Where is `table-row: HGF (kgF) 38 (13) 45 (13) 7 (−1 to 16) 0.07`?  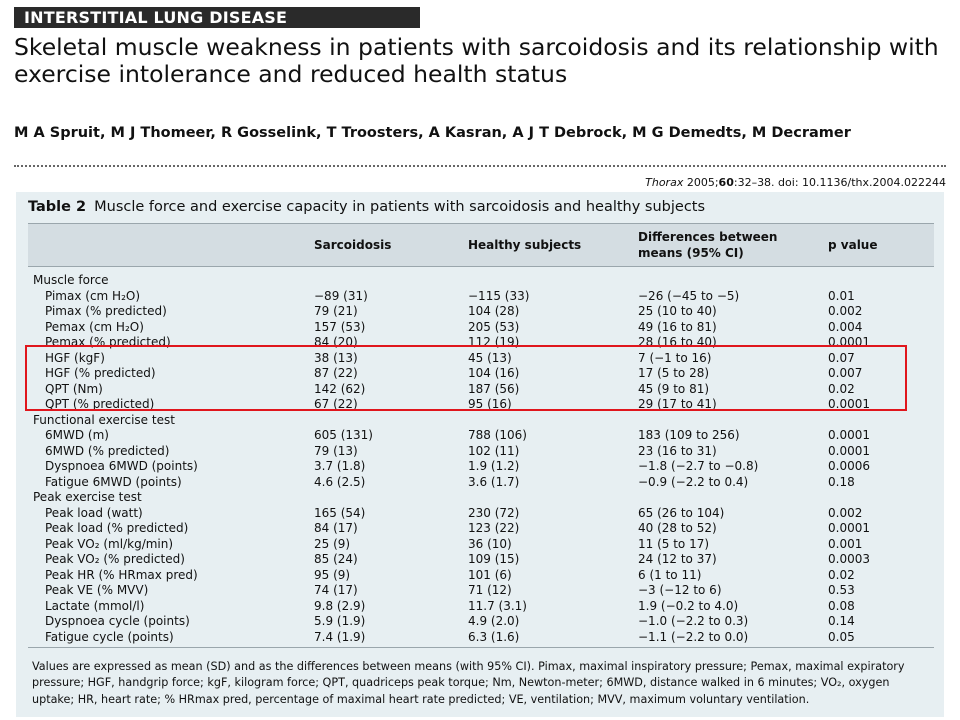 table-row: HGF (kgF) 38 (13) 45 (13) 7 (−1 to 16) 0.07 is located at coordinates (481, 359).